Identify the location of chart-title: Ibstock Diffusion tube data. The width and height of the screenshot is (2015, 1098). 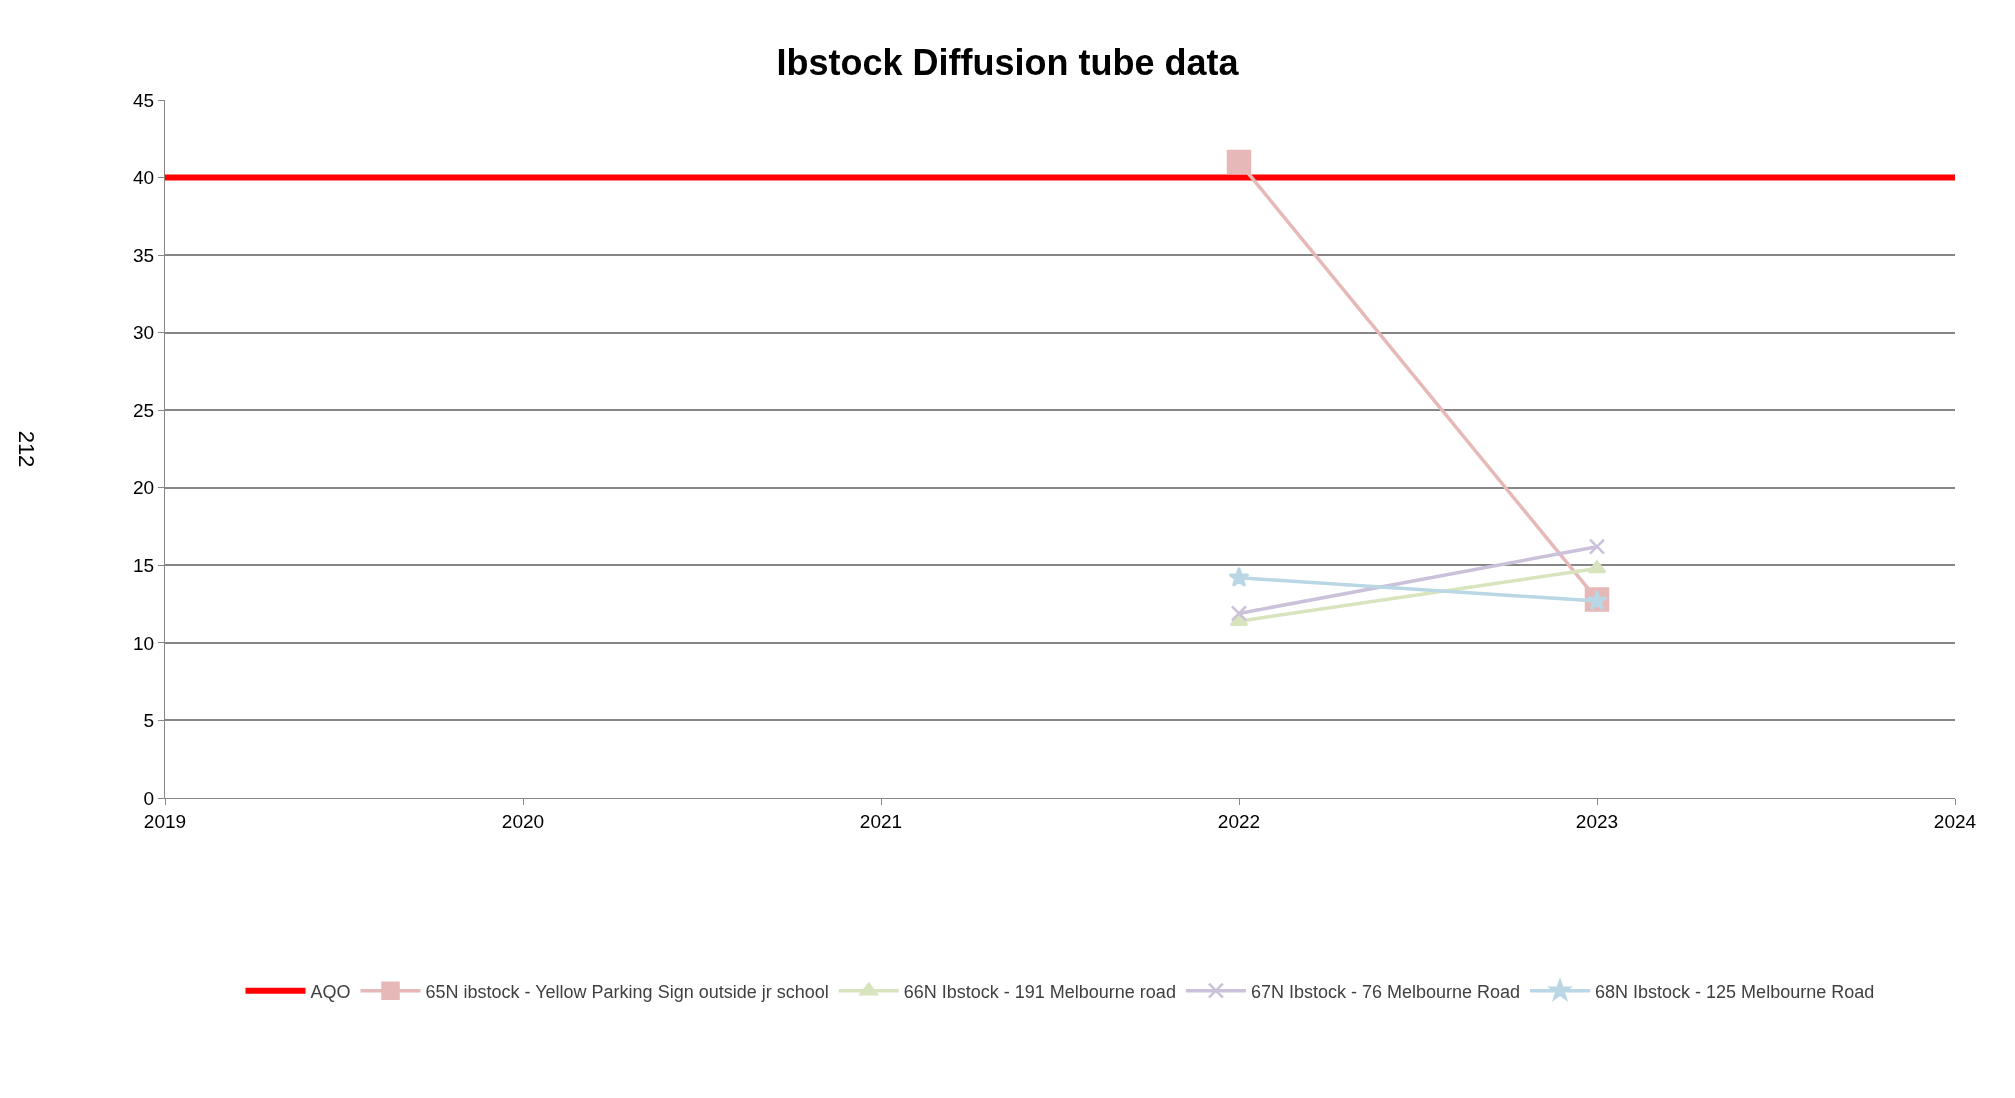
(1008, 62).